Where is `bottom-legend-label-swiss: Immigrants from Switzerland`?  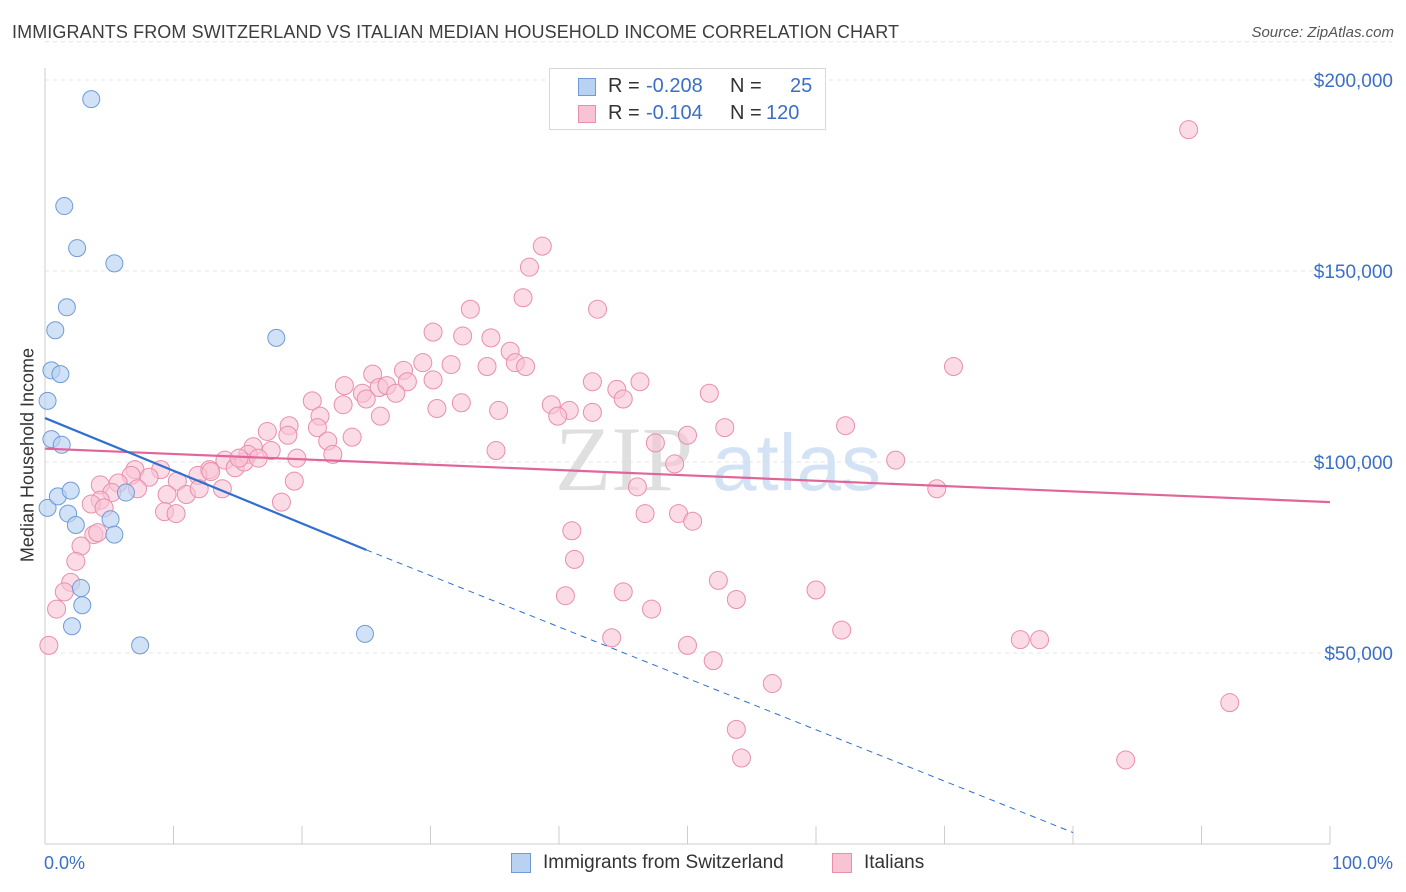
bottom-legend-label-swiss: Immigrants from Switzerland is located at coordinates (663, 862).